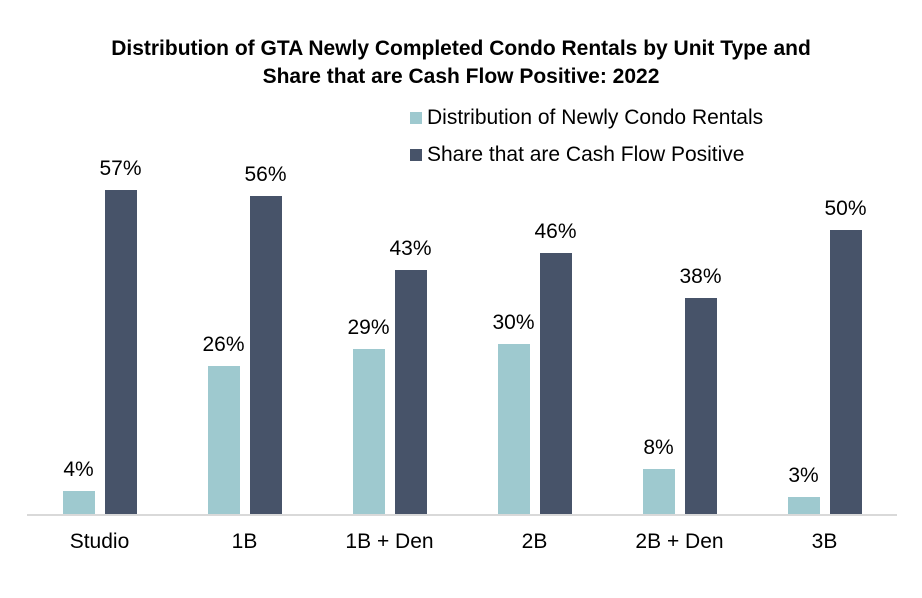 This screenshot has height=598, width=922. I want to click on legend-label: Share that are Cash Flow Positive, so click(586, 154).